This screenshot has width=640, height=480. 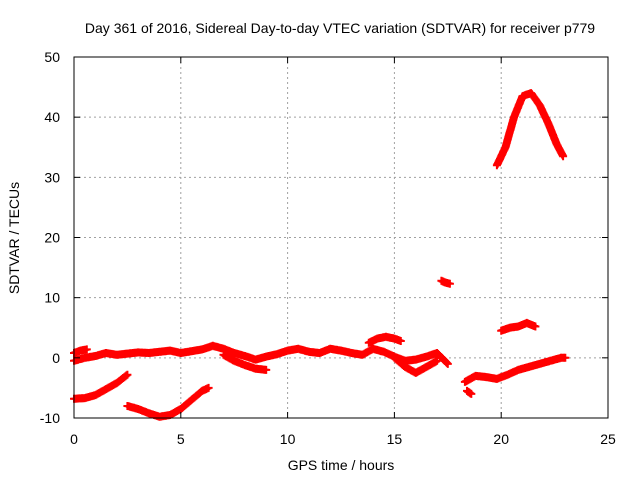 I want to click on x-tick-label: 25, so click(x=608, y=439).